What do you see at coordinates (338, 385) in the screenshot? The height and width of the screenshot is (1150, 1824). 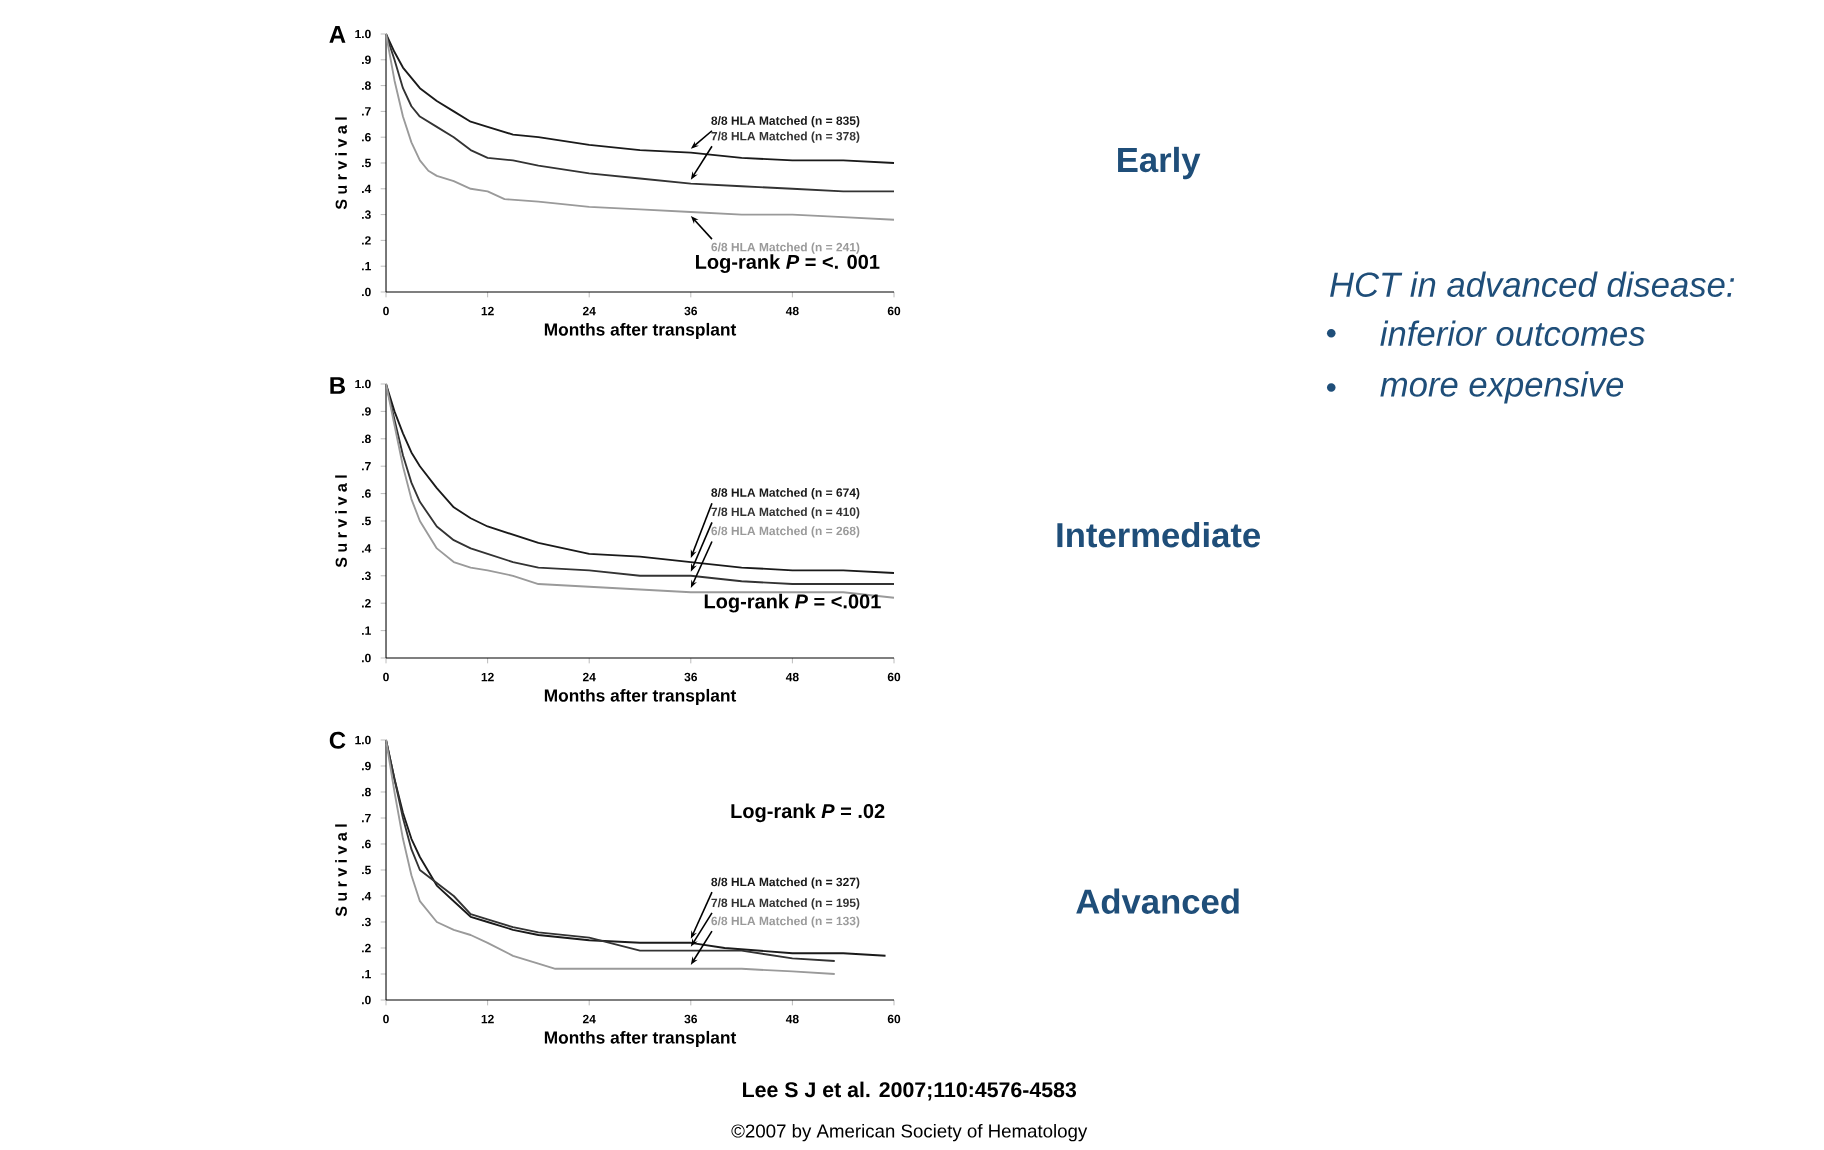 I see `chart-title: B` at bounding box center [338, 385].